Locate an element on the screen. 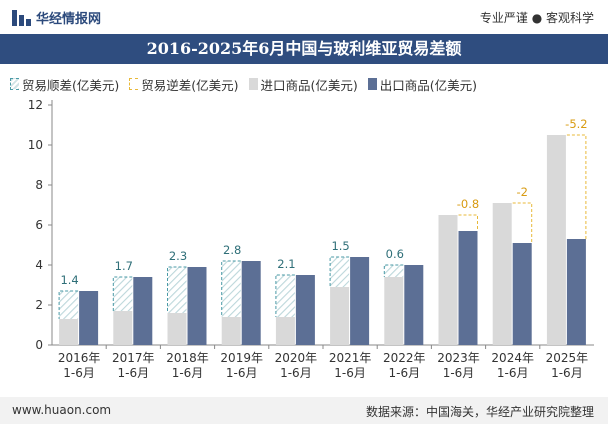 The width and height of the screenshot is (608, 424). legend-swatch-surplus is located at coordinates (14, 84).